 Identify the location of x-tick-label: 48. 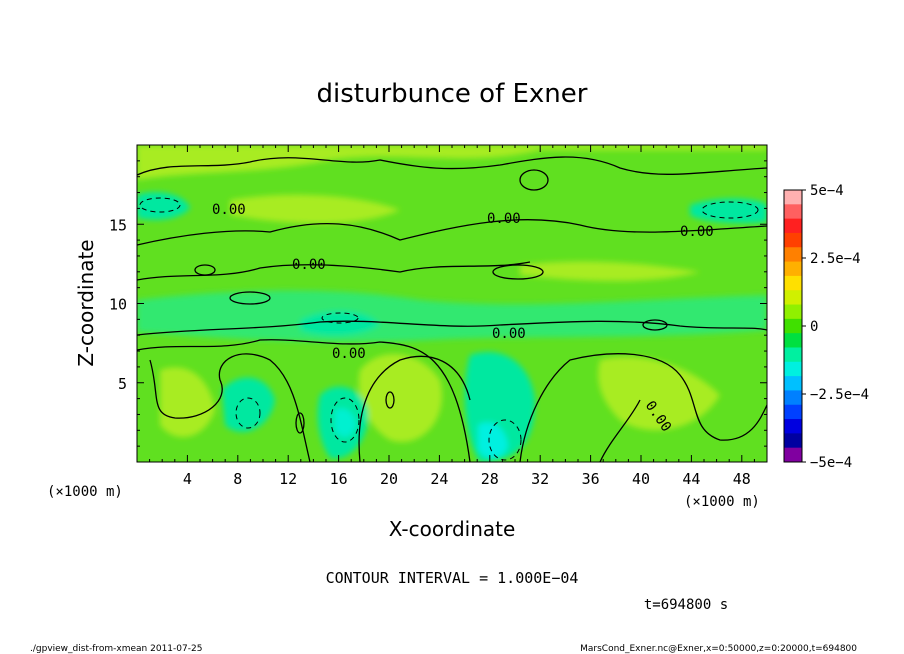
(742, 479).